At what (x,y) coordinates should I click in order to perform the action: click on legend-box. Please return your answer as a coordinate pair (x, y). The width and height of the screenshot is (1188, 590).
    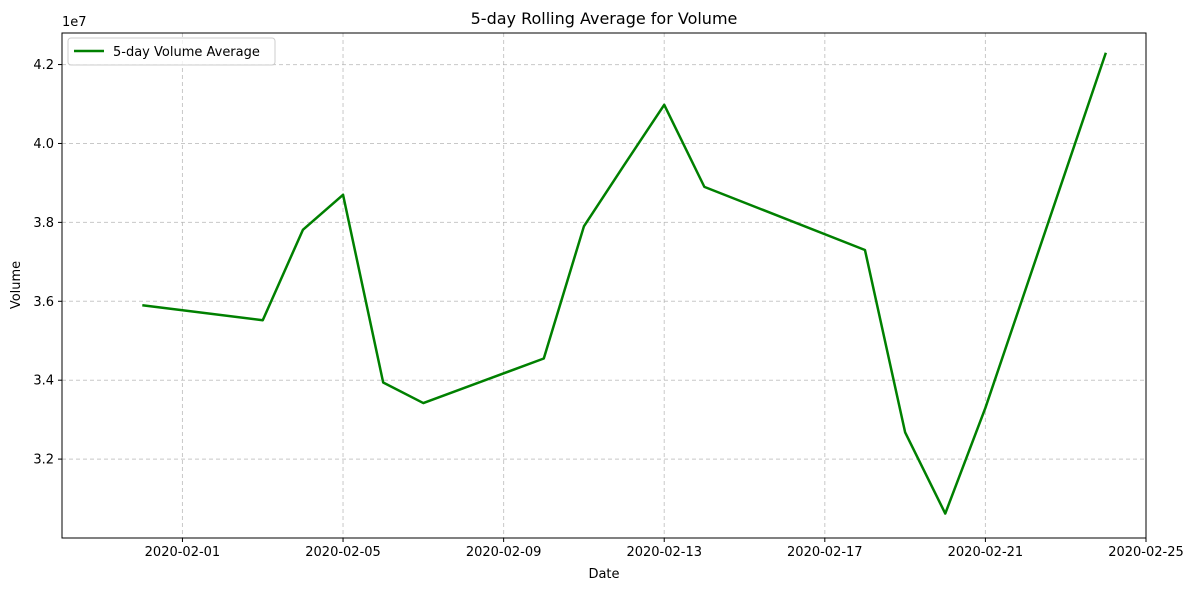
    Looking at the image, I should click on (171, 51).